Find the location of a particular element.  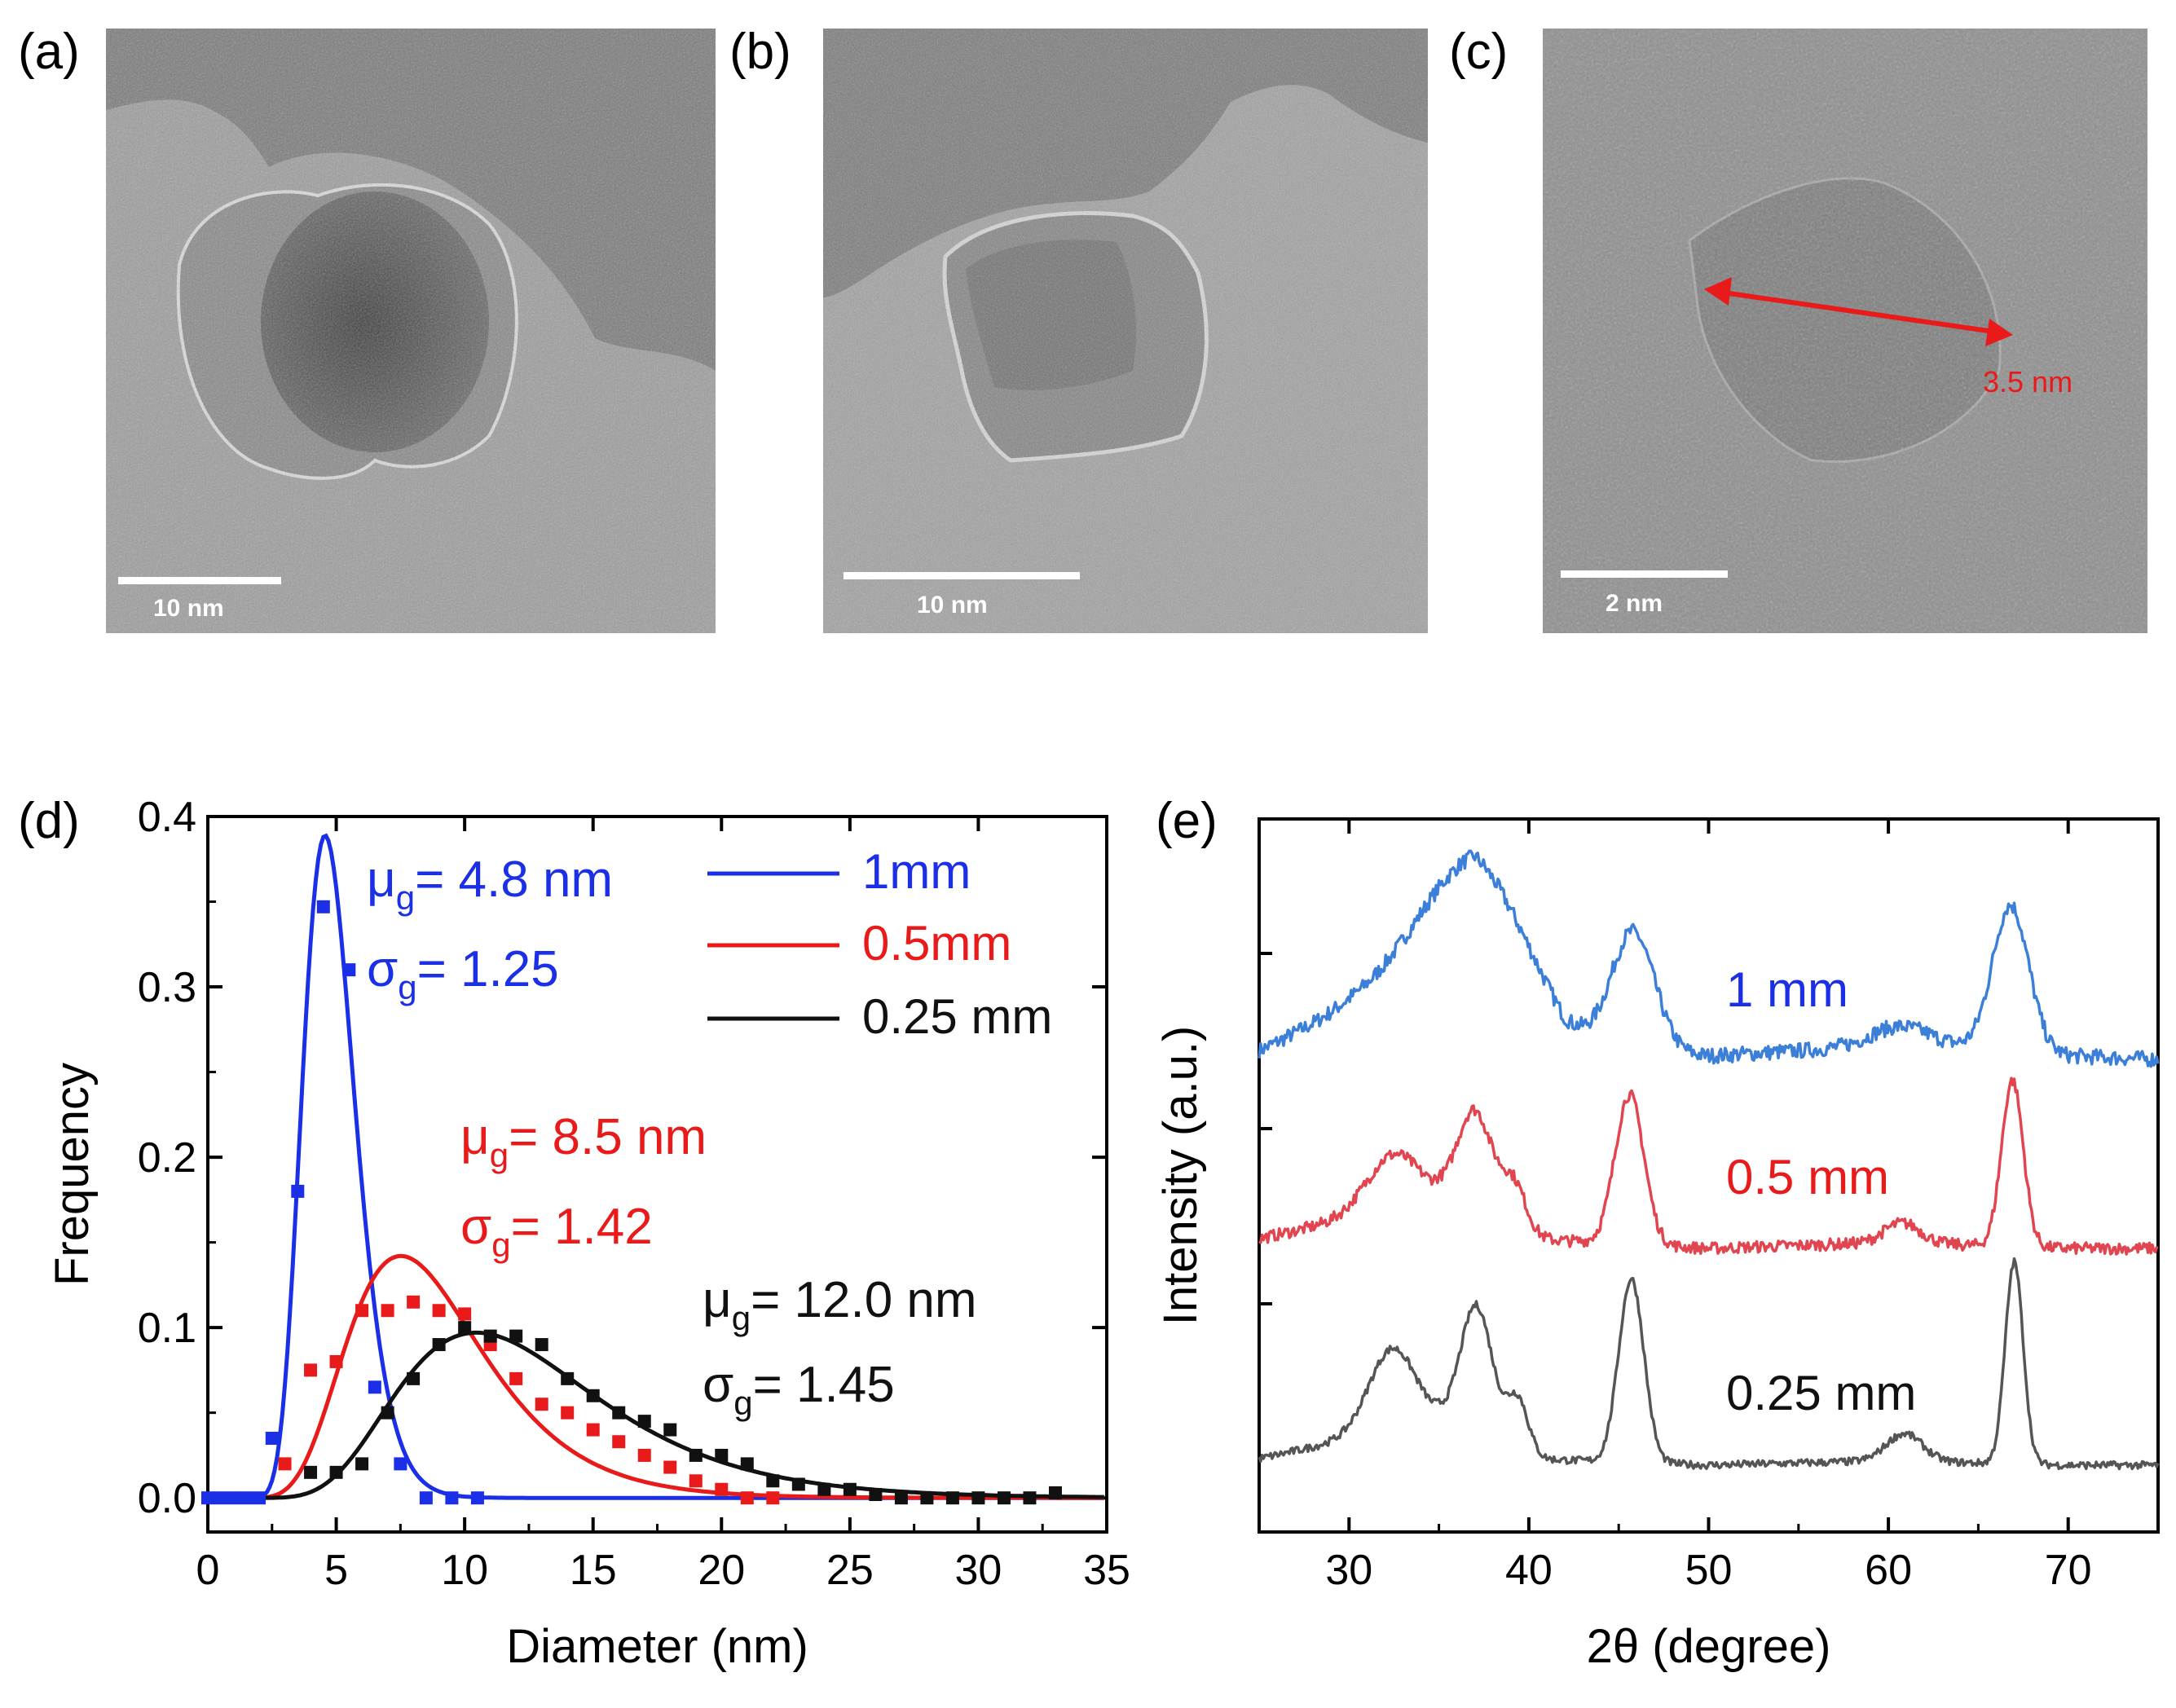

x-tick-label: 5 is located at coordinates (336, 1571).